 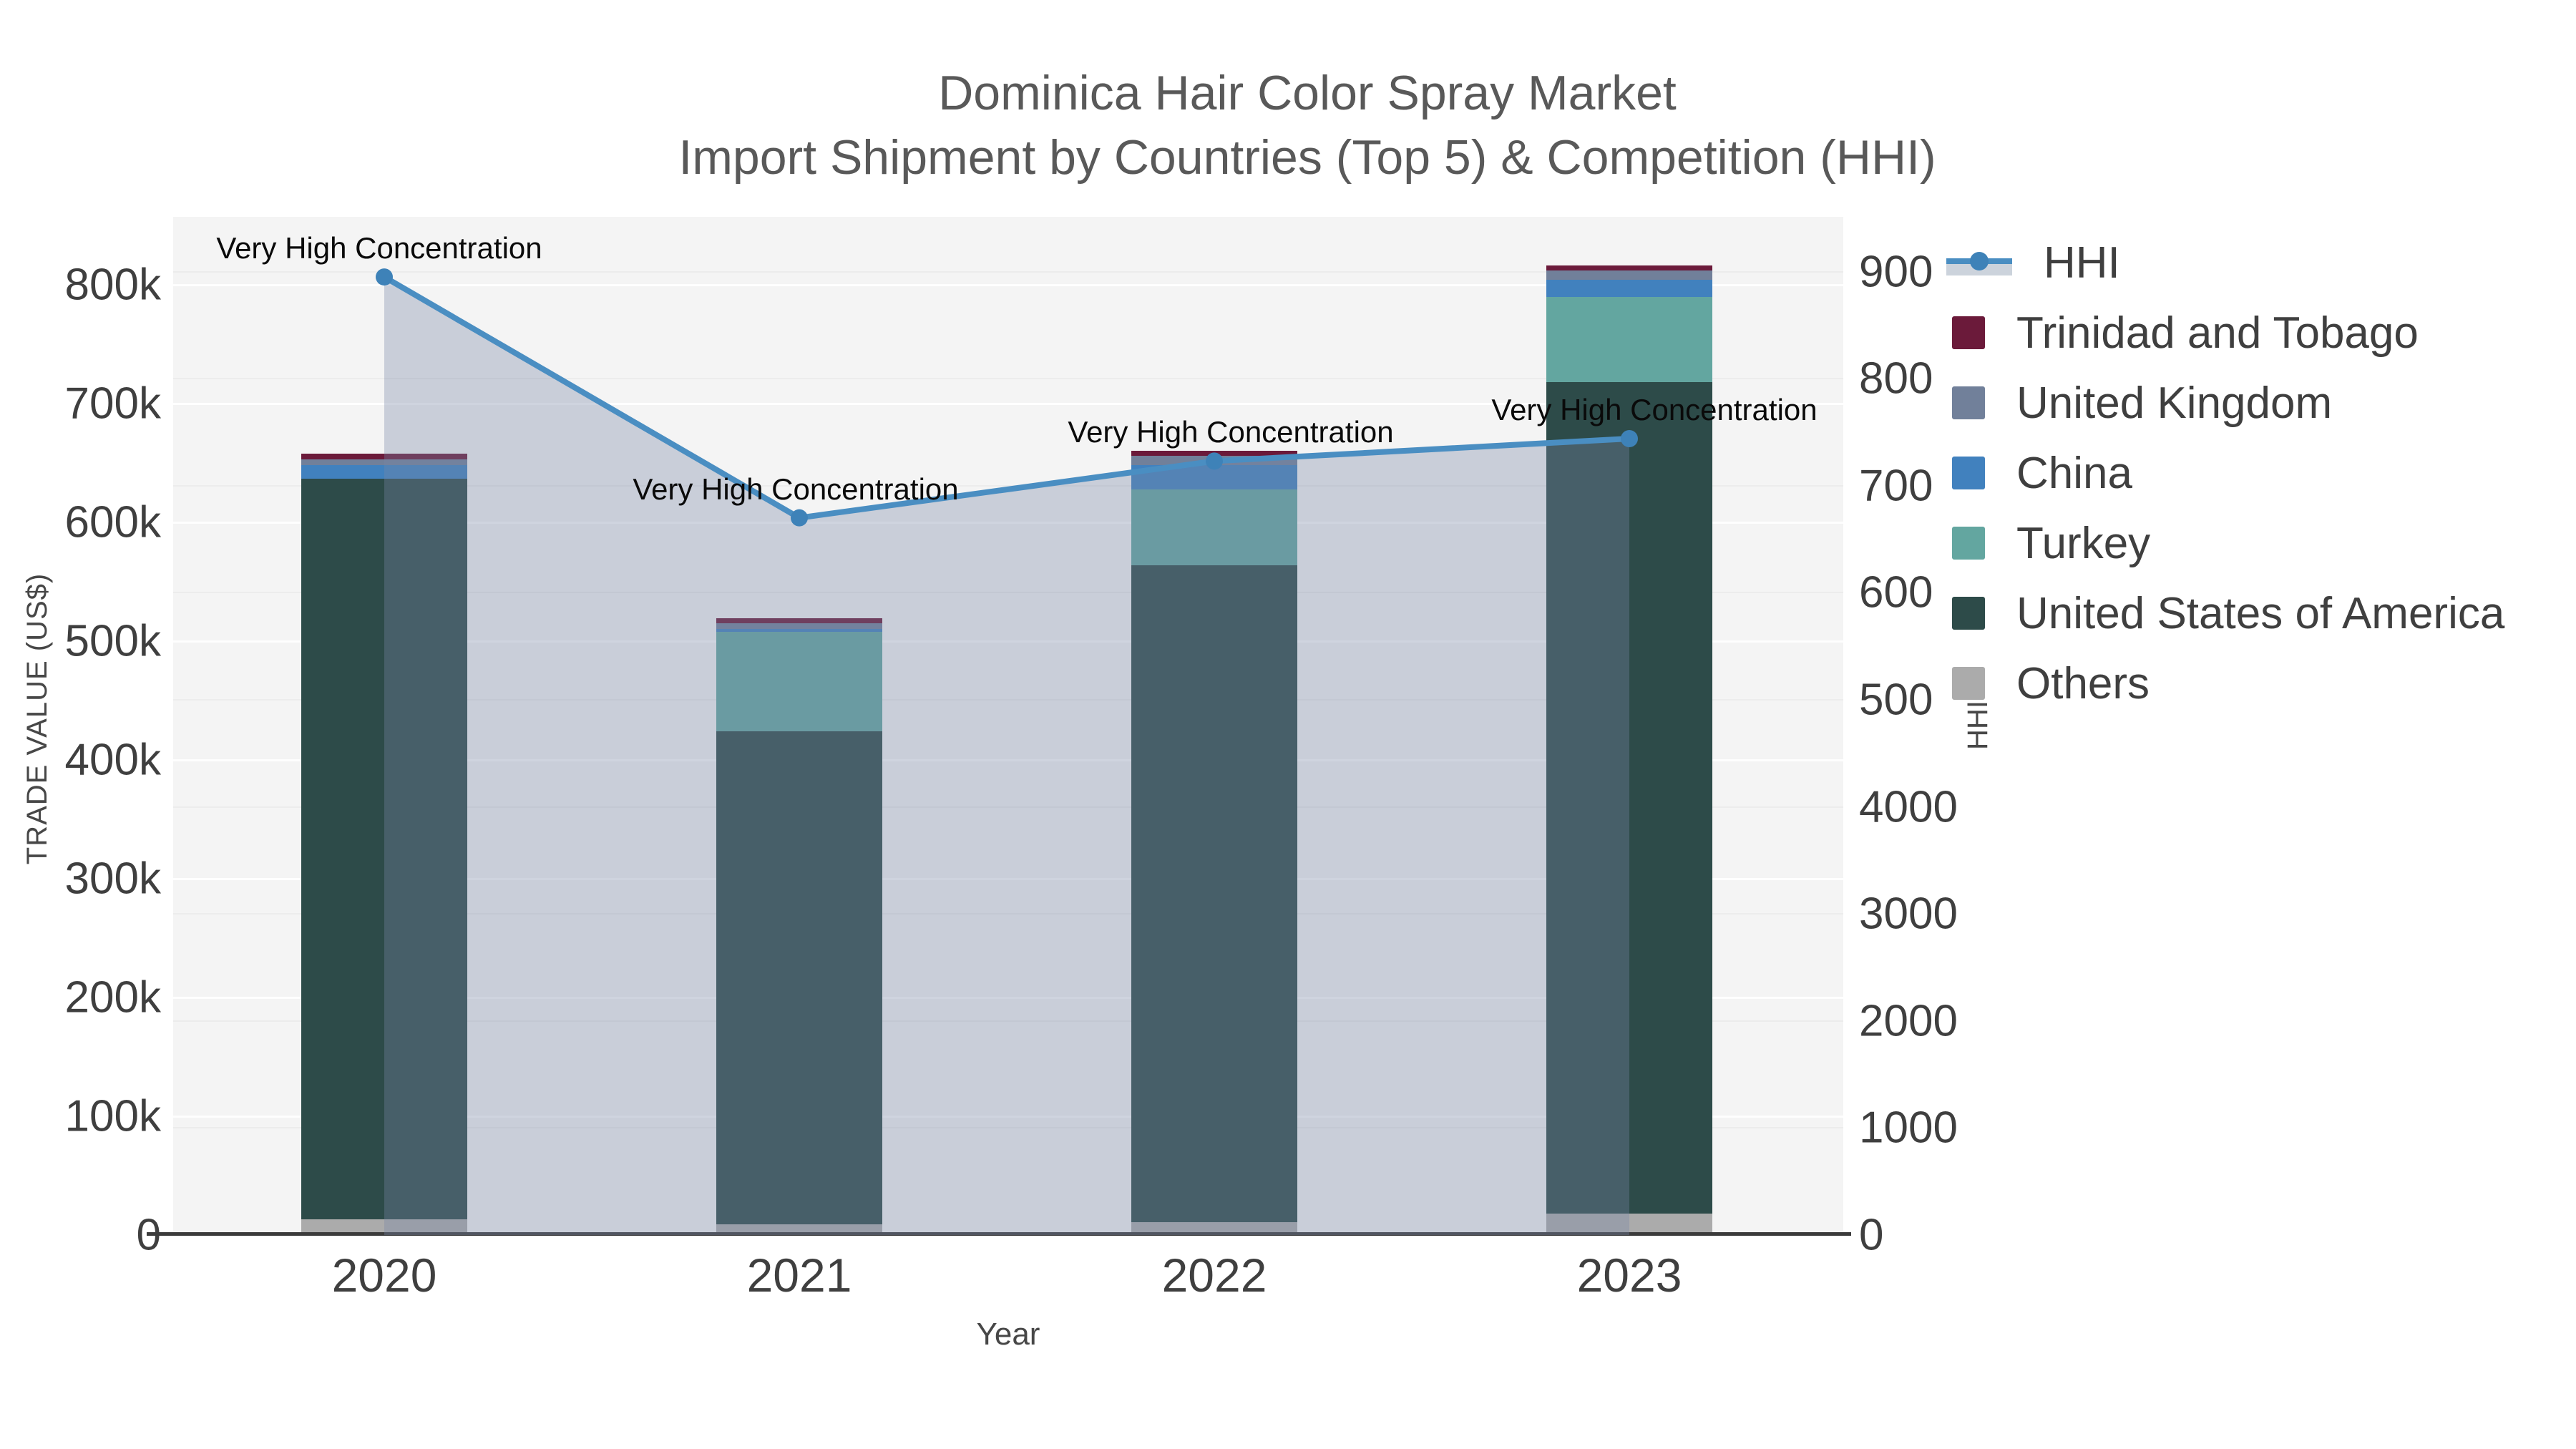 What do you see at coordinates (1008, 997) in the screenshot?
I see `gridline-left-200k` at bounding box center [1008, 997].